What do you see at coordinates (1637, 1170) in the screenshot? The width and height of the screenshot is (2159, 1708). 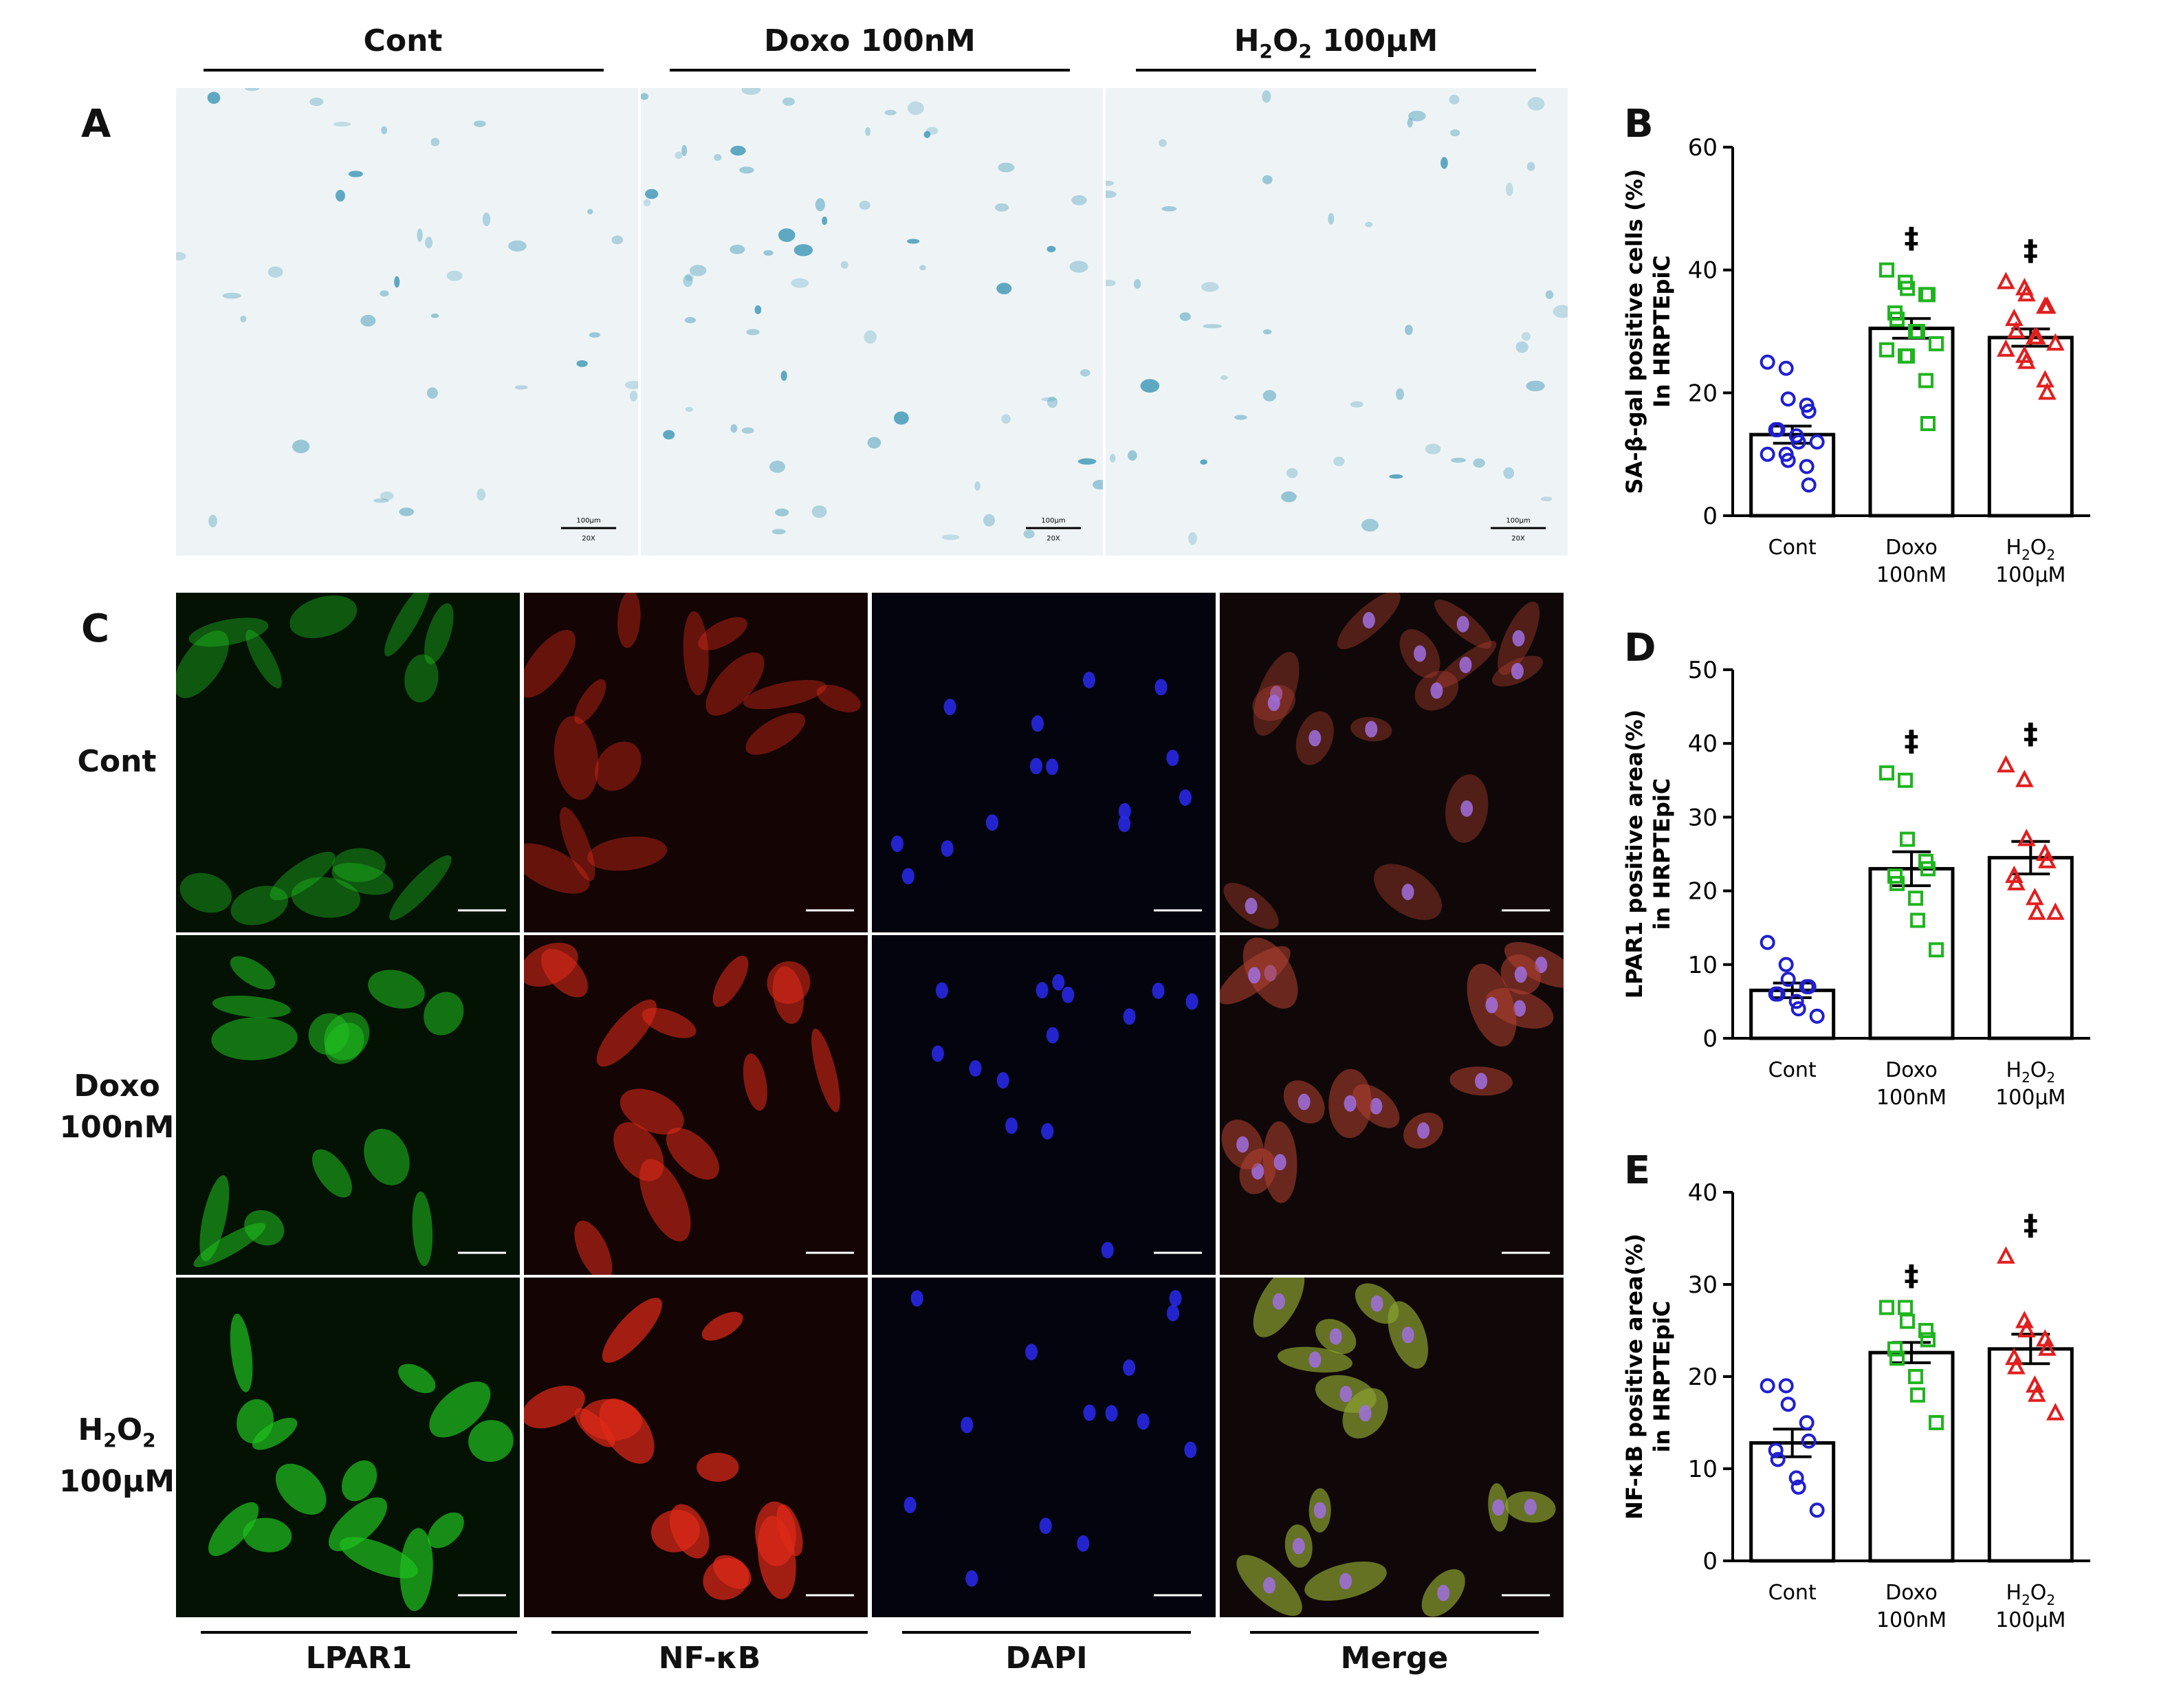 I see `panel-label-e: E` at bounding box center [1637, 1170].